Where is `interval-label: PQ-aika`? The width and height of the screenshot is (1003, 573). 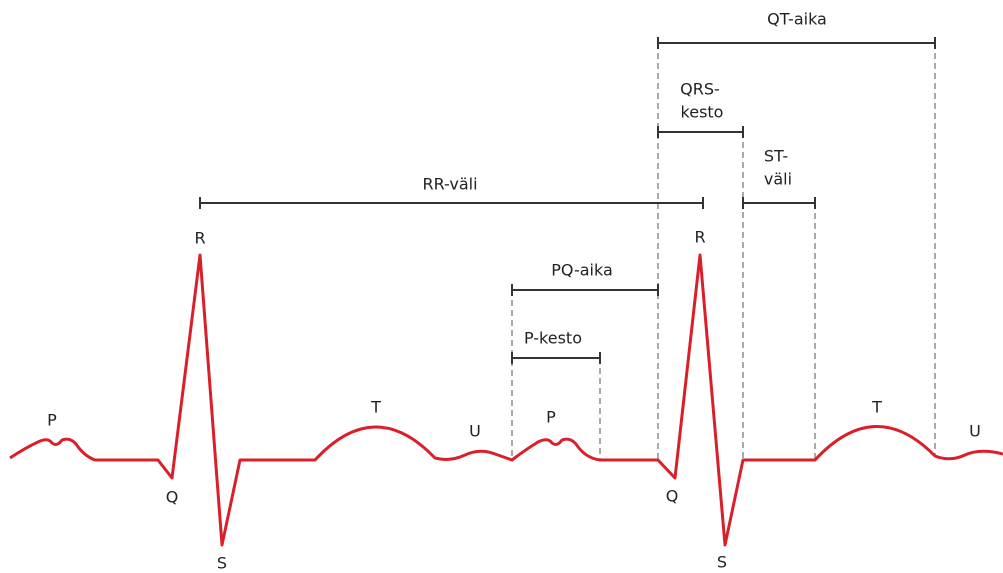 interval-label: PQ-aika is located at coordinates (582, 270).